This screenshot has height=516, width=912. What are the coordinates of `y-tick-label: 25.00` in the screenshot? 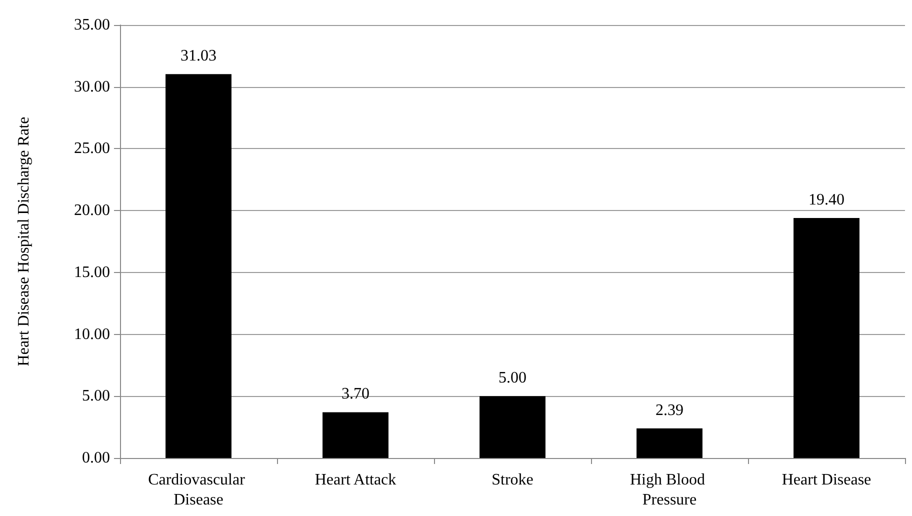 It's located at (92, 149).